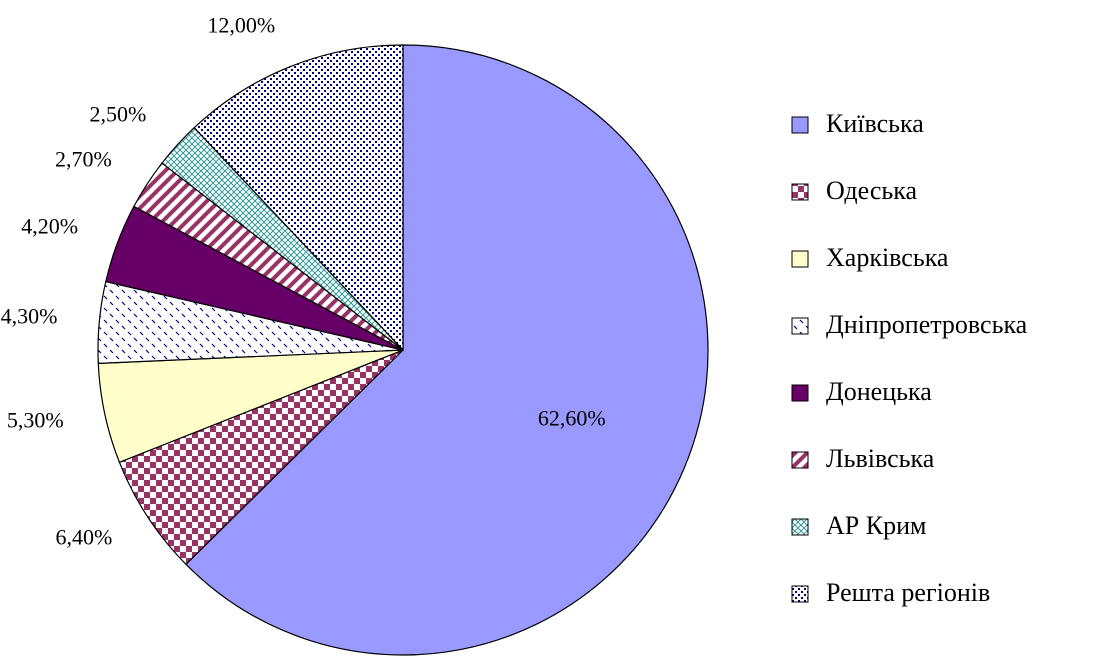 The image size is (1097, 659). I want to click on legend-label: Решта регіонів, so click(908, 592).